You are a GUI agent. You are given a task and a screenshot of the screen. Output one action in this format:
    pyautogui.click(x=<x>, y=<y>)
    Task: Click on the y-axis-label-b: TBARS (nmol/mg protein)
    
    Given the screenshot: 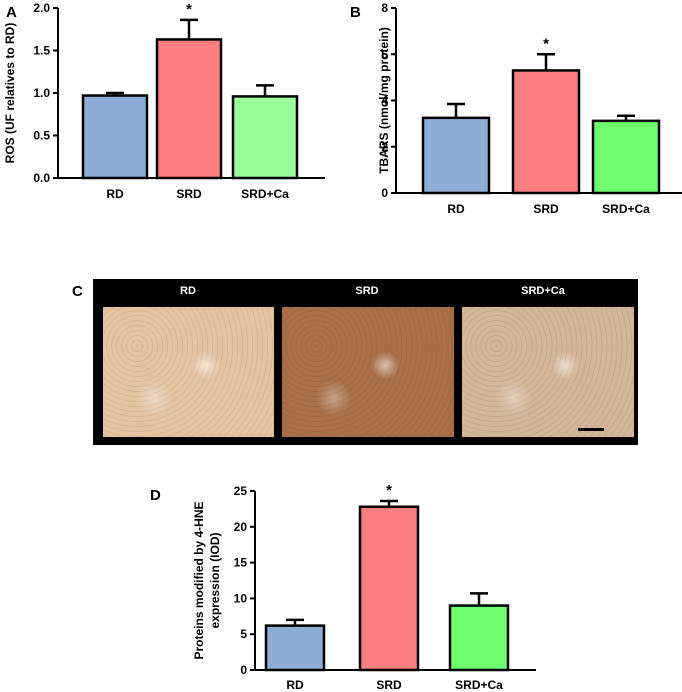 What is the action you would take?
    pyautogui.click(x=384, y=100)
    